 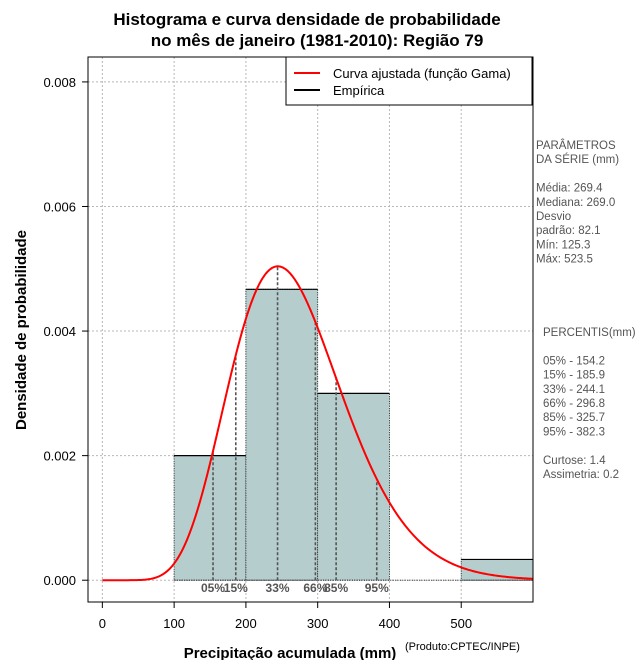 I want to click on product-credit: (Produto:CPTEC/INPE), so click(x=462, y=647).